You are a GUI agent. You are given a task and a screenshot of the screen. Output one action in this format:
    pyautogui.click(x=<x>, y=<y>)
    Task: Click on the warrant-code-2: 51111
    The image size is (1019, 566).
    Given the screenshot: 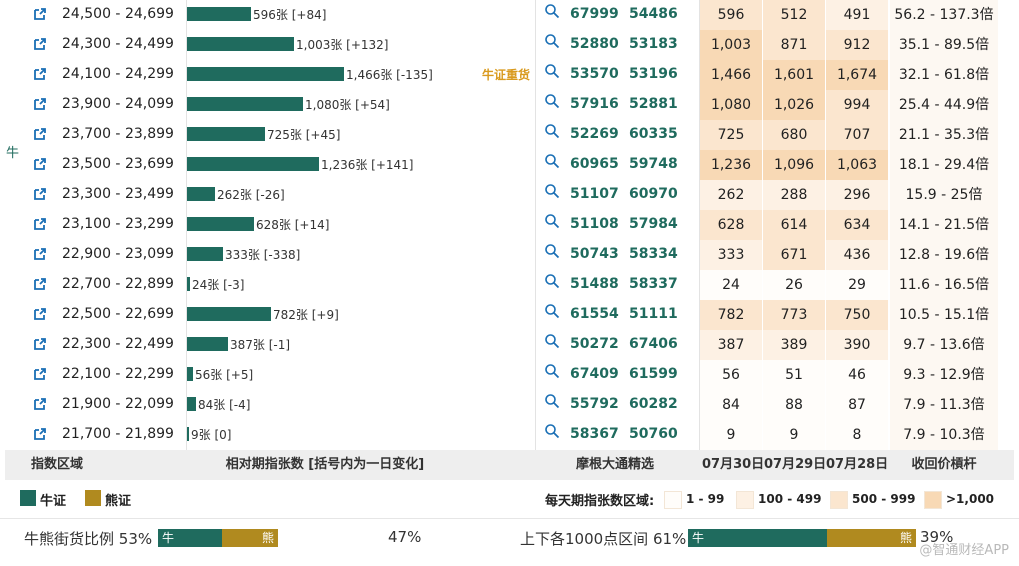 What is the action you would take?
    pyautogui.click(x=653, y=314)
    